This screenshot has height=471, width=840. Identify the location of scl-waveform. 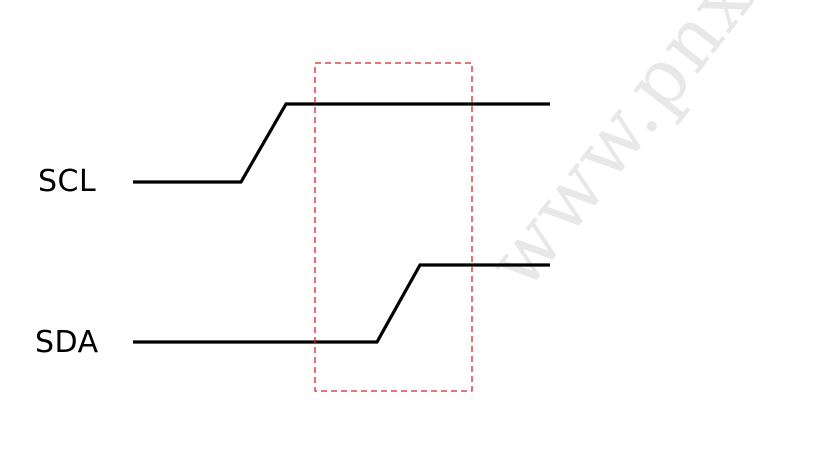
(341, 143).